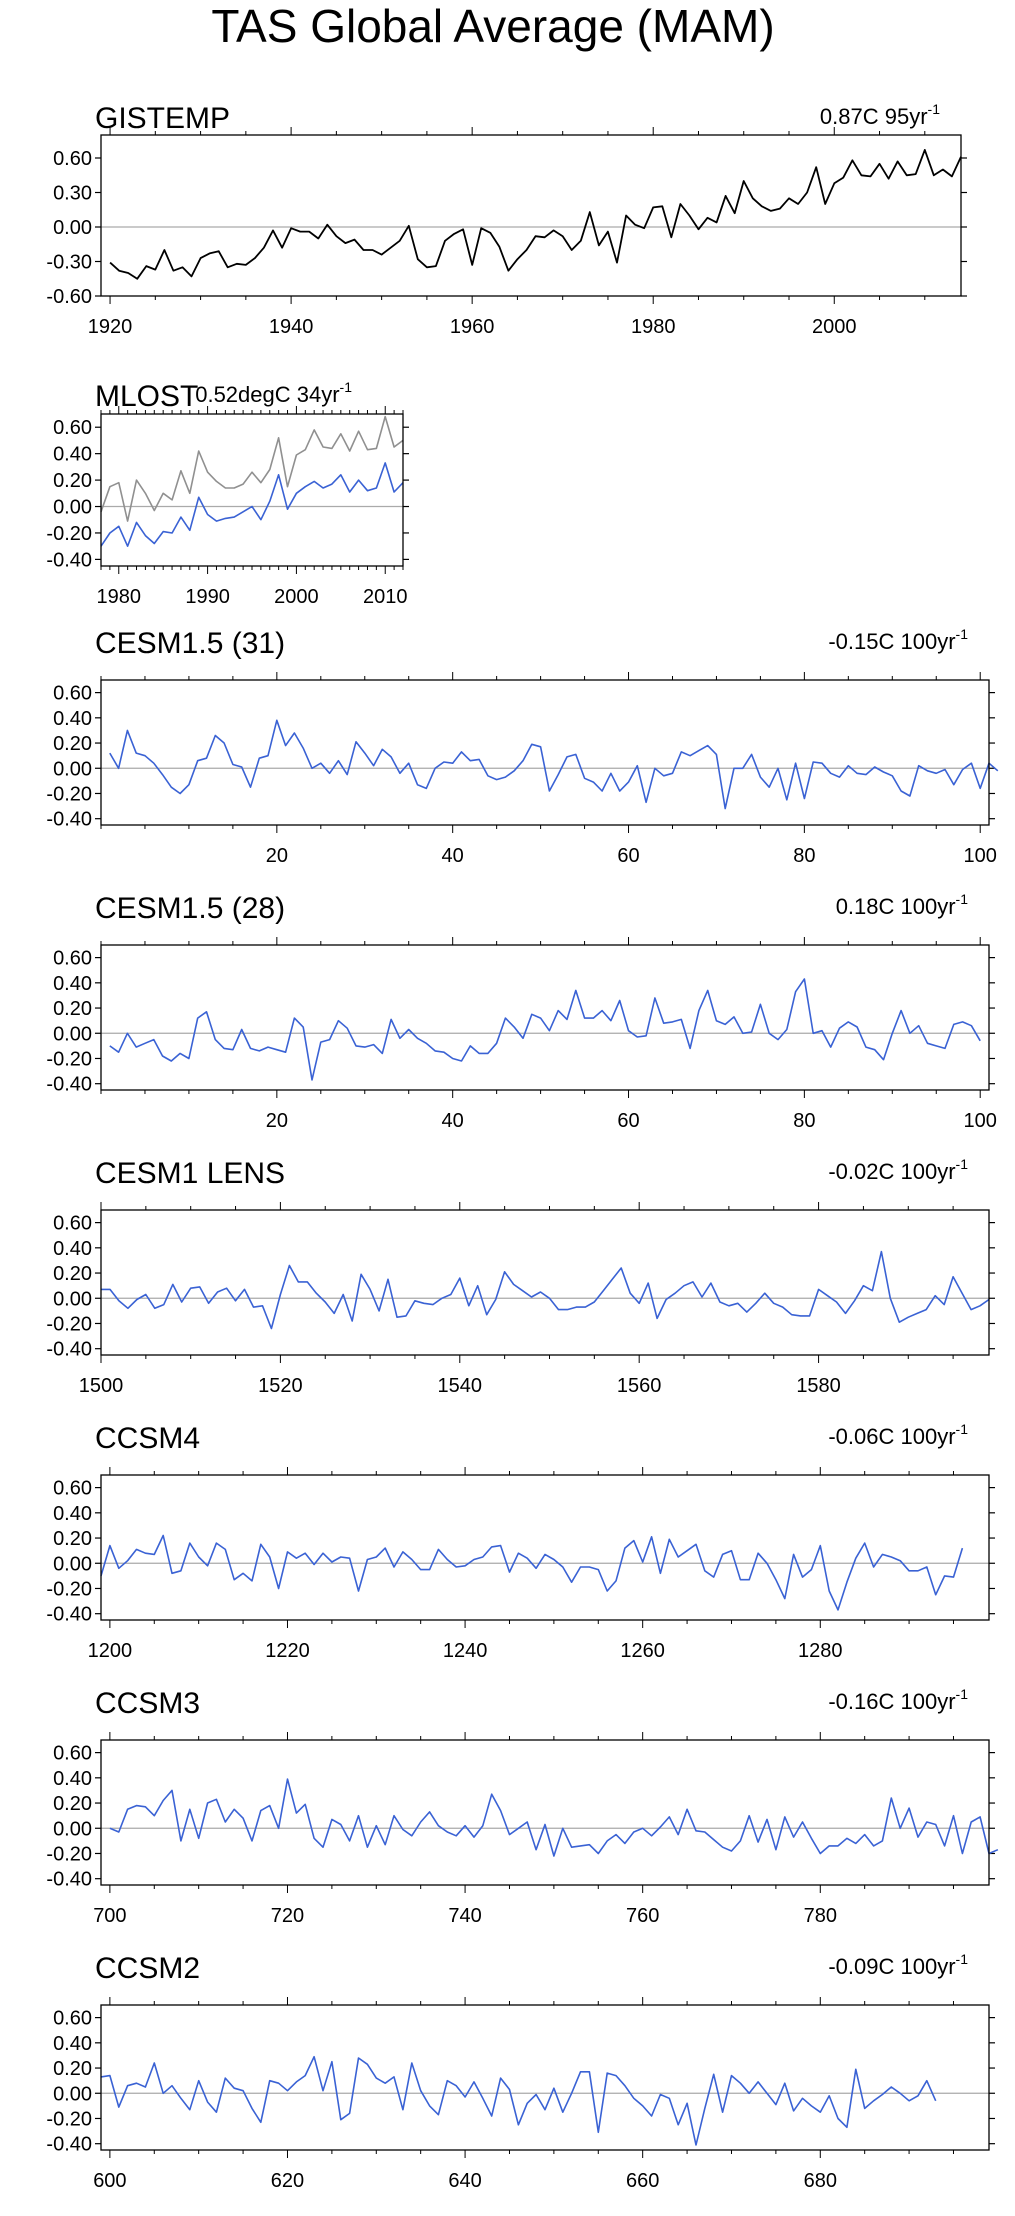 This screenshot has width=1015, height=2216. What do you see at coordinates (464, 2181) in the screenshot?
I see `x-tick-label: 640` at bounding box center [464, 2181].